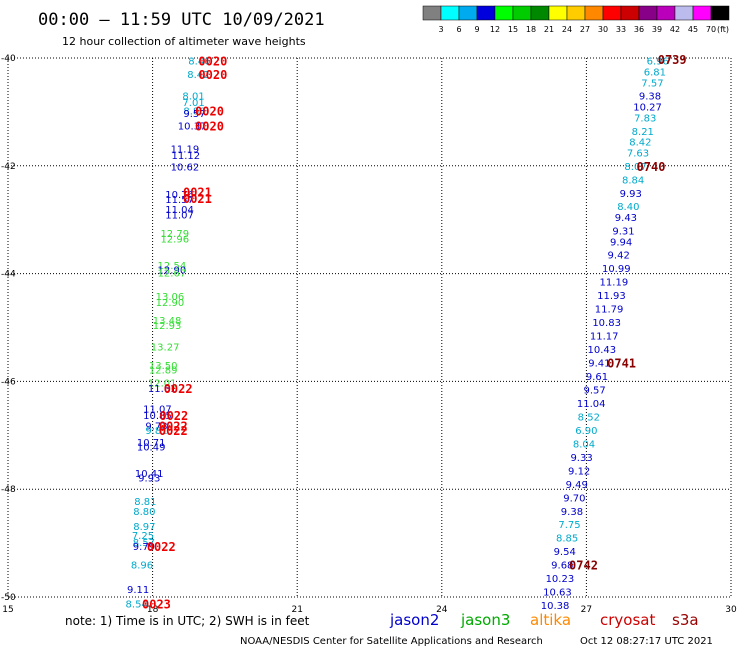 The height and width of the screenshot is (650, 740). Describe the element at coordinates (567, 29) in the screenshot. I see `legend-label: 24` at that location.